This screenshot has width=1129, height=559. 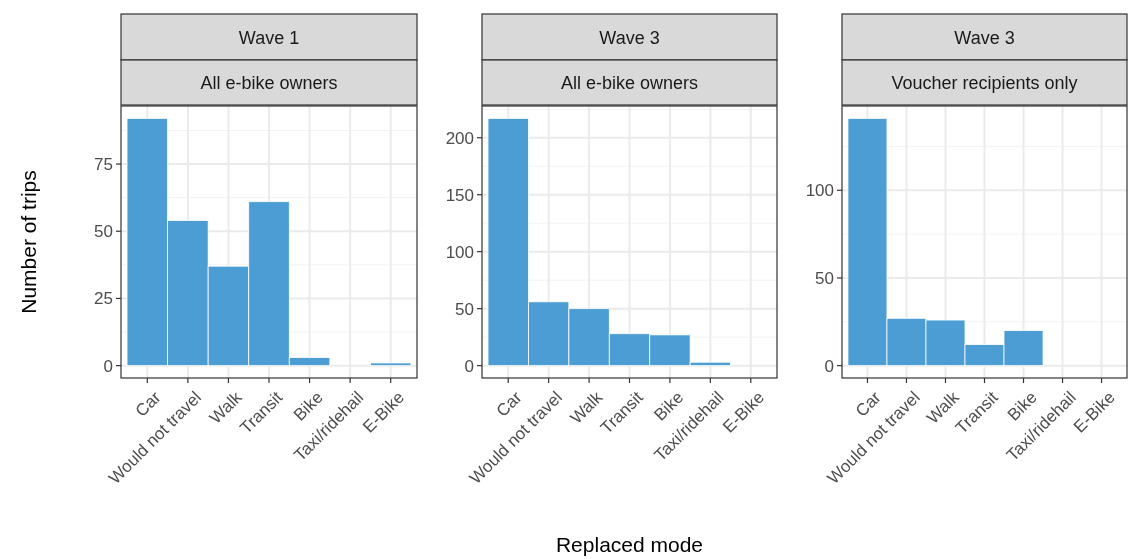 I want to click on y-tick-label: 200, so click(x=459, y=138).